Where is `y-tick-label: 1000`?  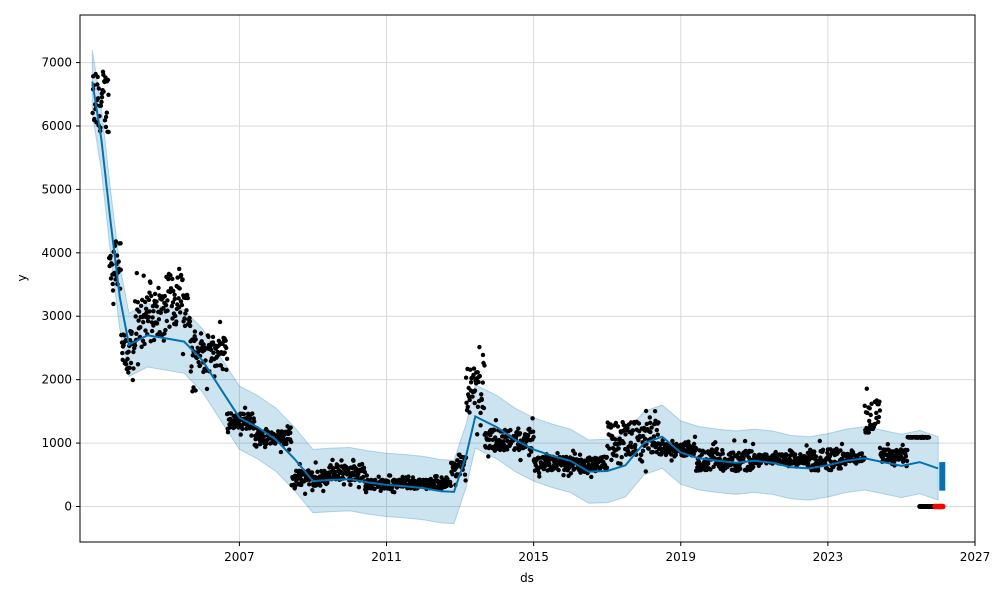
y-tick-label: 1000 is located at coordinates (56, 443).